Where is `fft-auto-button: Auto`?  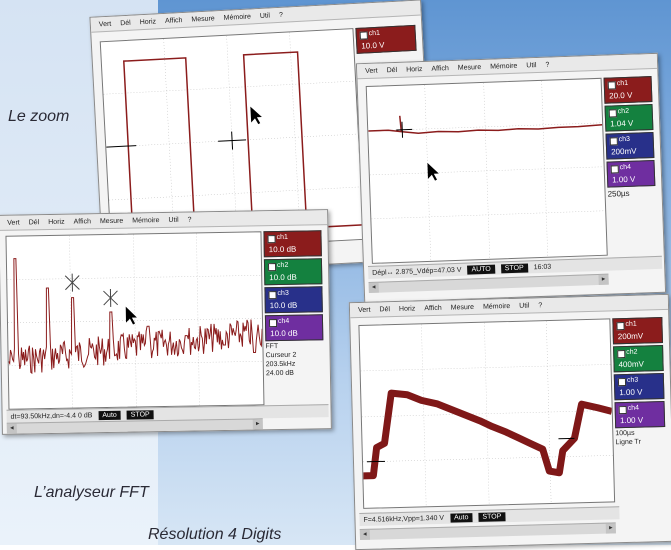 fft-auto-button: Auto is located at coordinates (109, 414).